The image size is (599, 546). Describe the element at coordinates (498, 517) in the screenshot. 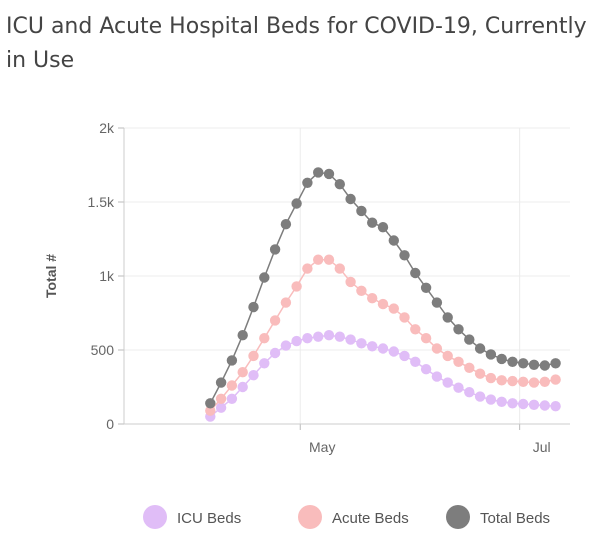

I see `legend-item-total-beds: Total Beds` at that location.